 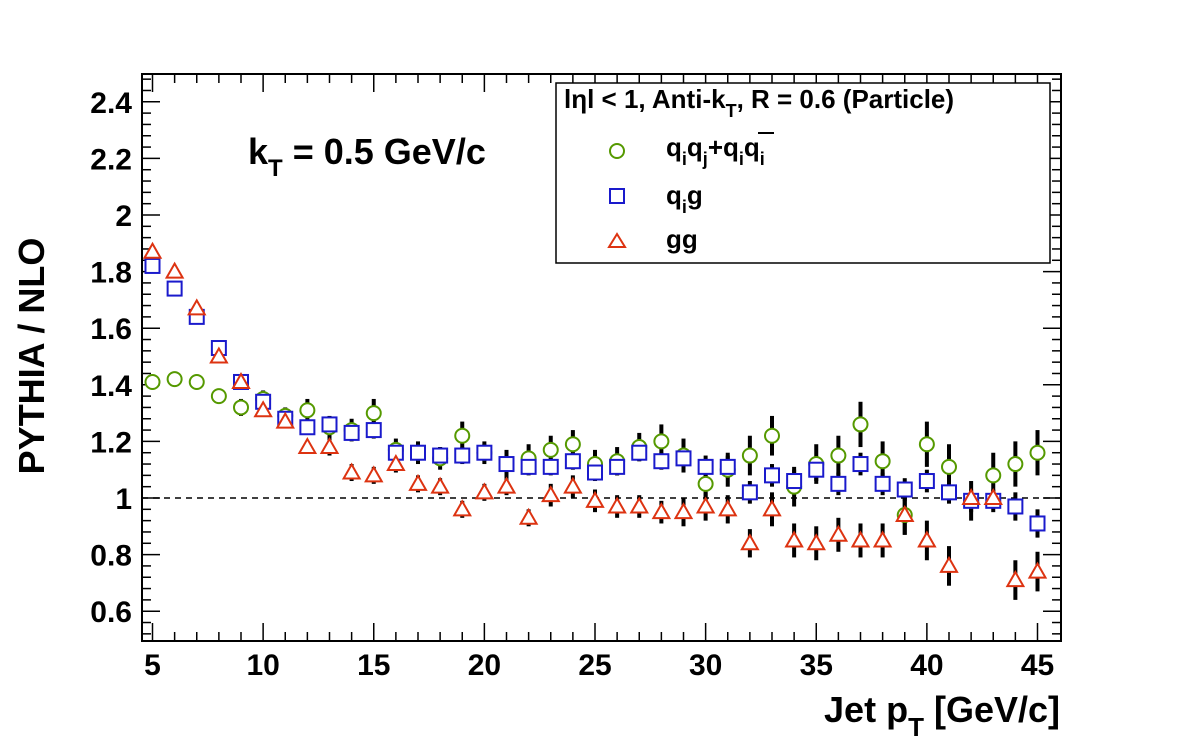 I want to click on y-axis-title: PYTHIA / NLO, so click(x=31, y=356).